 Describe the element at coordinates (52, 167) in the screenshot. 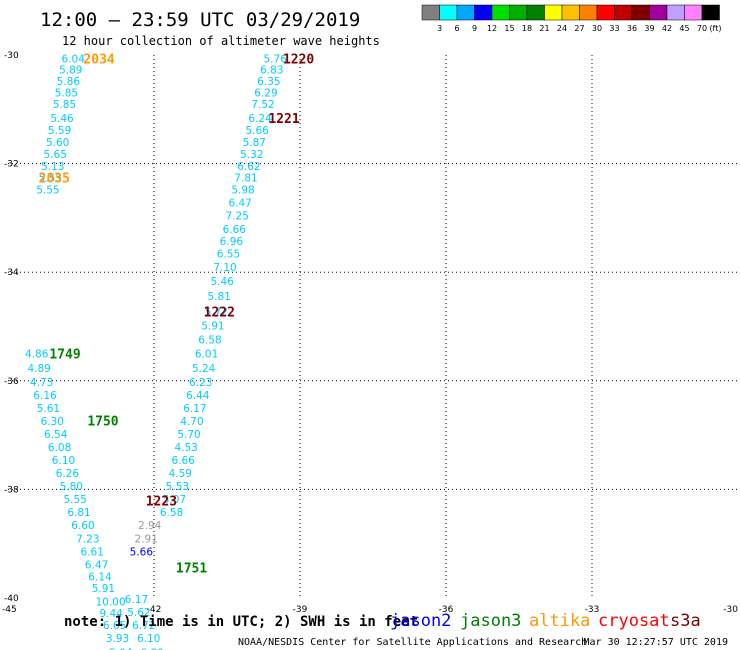

I see `wave-height-point: 5.13` at that location.